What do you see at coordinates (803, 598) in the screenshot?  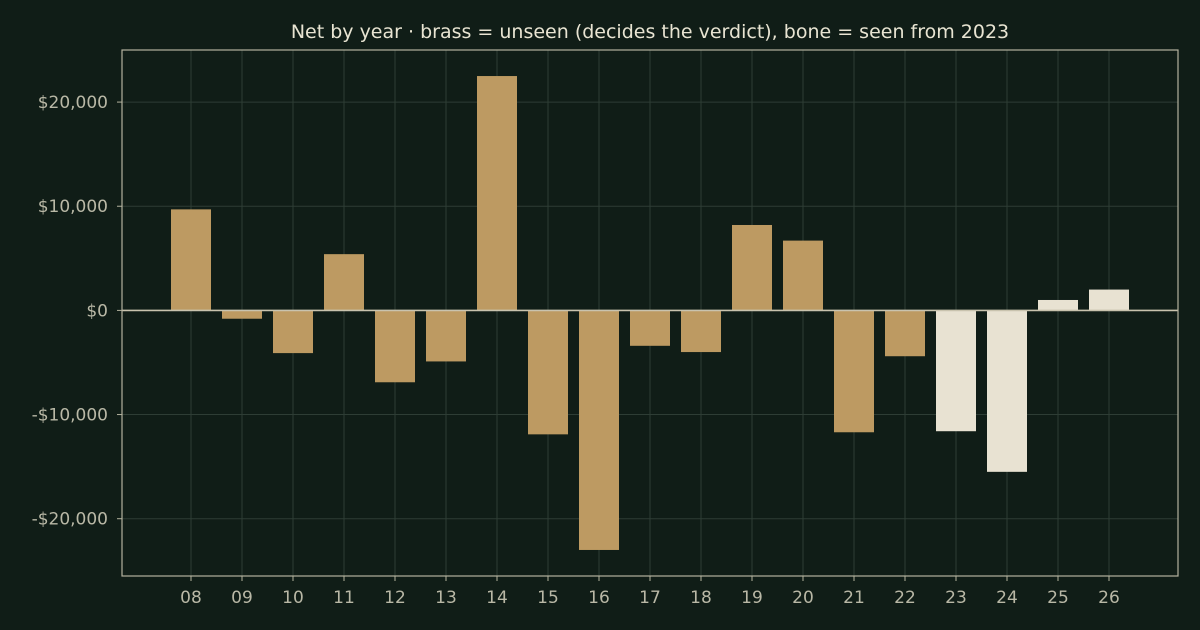 I see `x-tick-label: 20` at bounding box center [803, 598].